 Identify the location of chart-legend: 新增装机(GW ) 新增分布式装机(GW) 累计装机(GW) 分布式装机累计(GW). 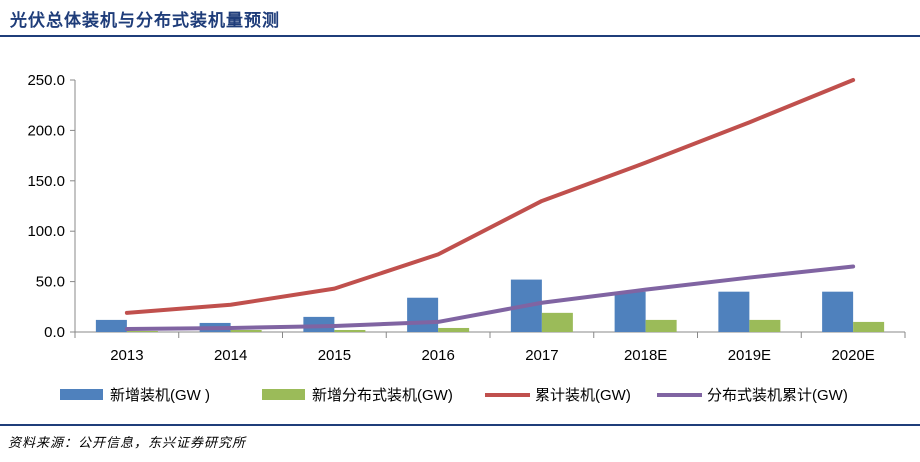
(454, 395).